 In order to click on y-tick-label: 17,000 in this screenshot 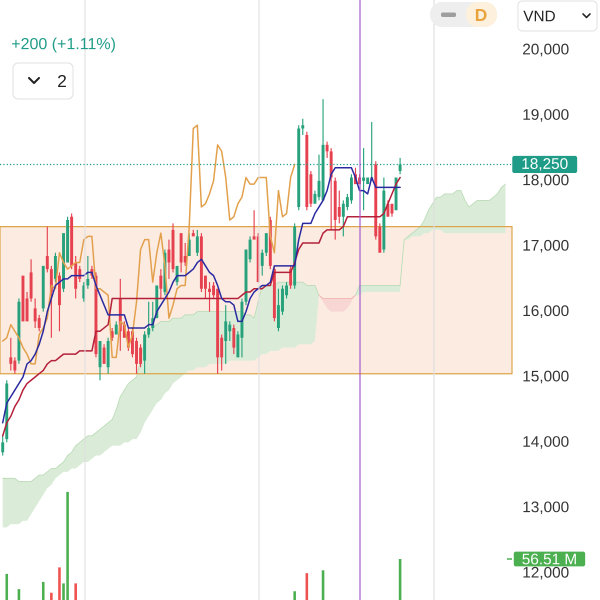, I will do `click(546, 246)`.